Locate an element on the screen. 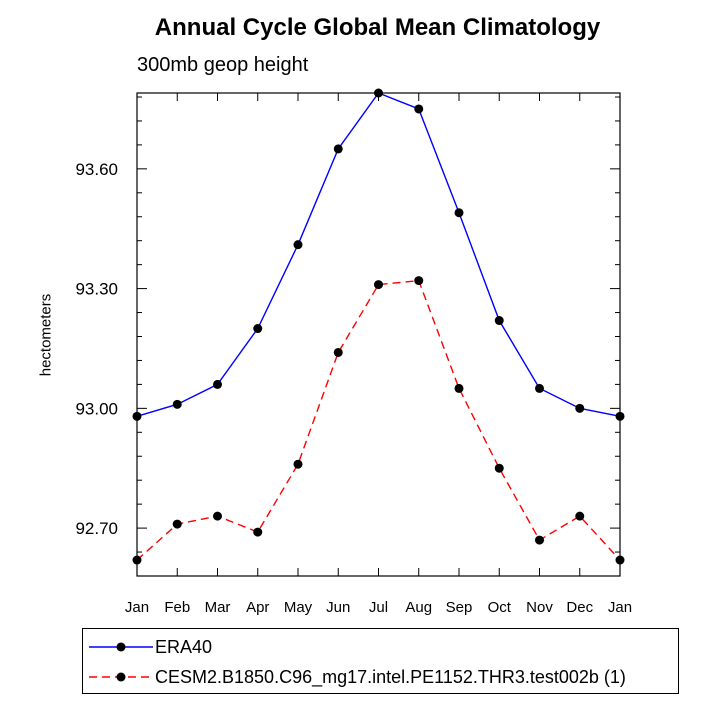  x-tick-label: Apr is located at coordinates (257, 607).